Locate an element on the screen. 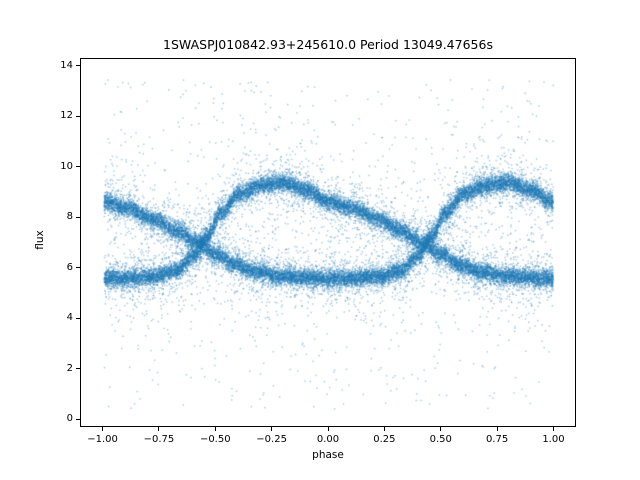  x-tick-label: 0.50 is located at coordinates (440, 439).